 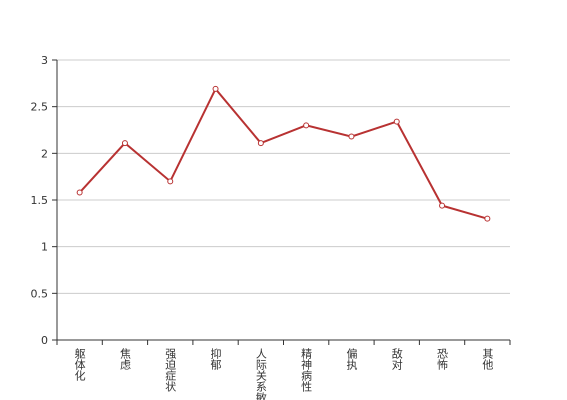 What do you see at coordinates (442, 359) in the screenshot?
I see `x-tick-label: 恐怖` at bounding box center [442, 359].